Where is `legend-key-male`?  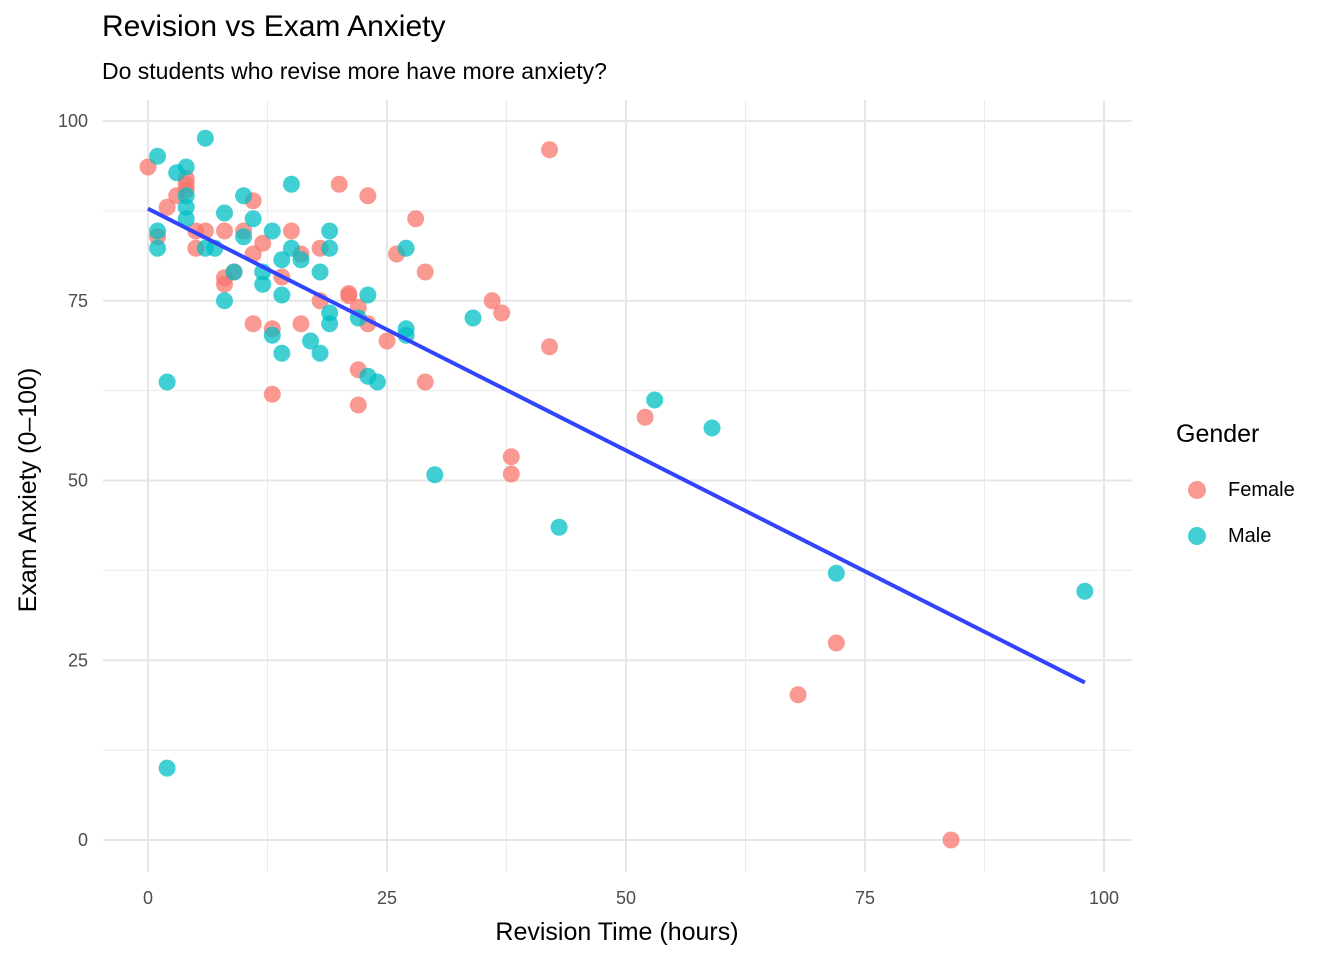 legend-key-male is located at coordinates (1197, 536).